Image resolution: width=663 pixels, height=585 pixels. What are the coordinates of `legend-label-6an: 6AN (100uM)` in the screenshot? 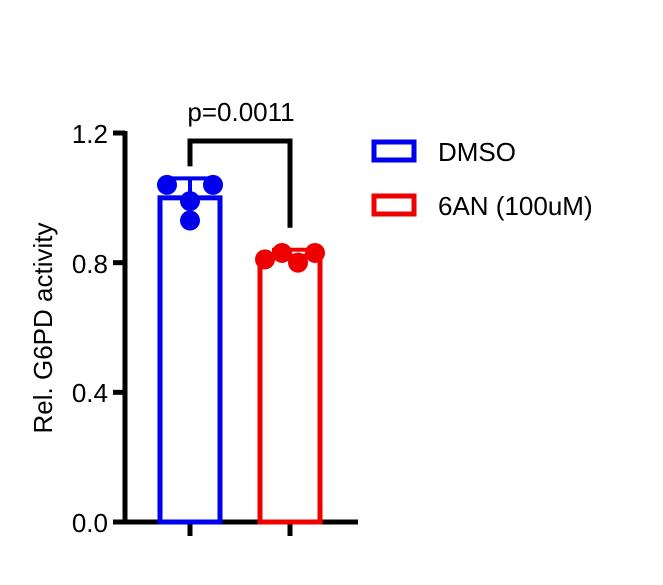 It's located at (515, 206).